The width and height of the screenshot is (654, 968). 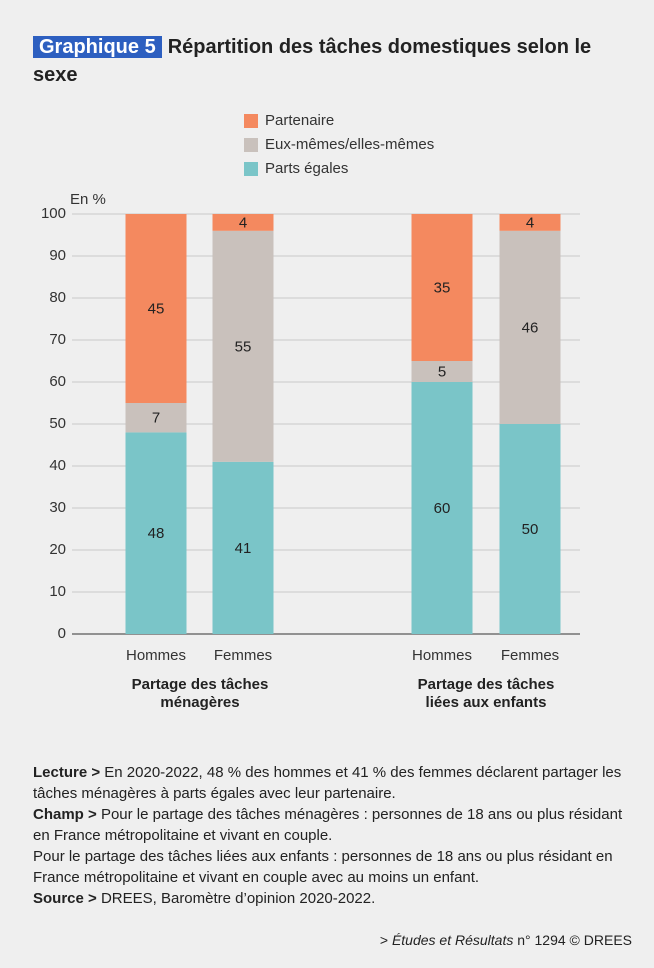 What do you see at coordinates (65, 814) in the screenshot?
I see `note-label: Champ >` at bounding box center [65, 814].